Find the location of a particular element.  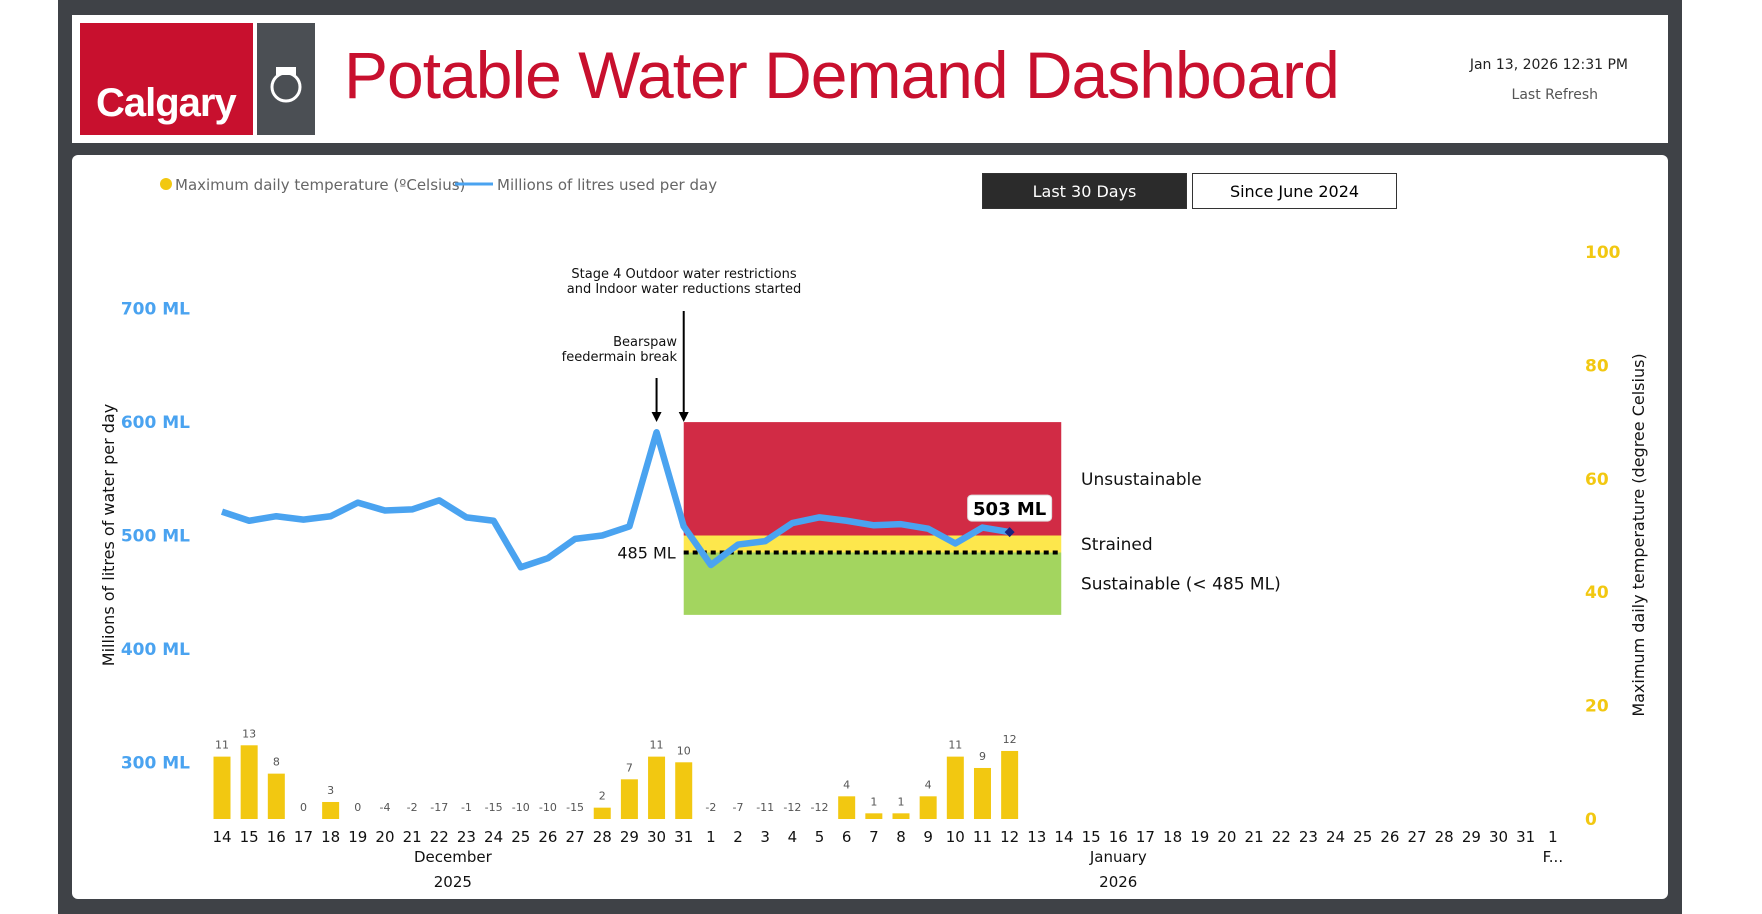

annotation-text: and Indoor water reductions started is located at coordinates (684, 289).